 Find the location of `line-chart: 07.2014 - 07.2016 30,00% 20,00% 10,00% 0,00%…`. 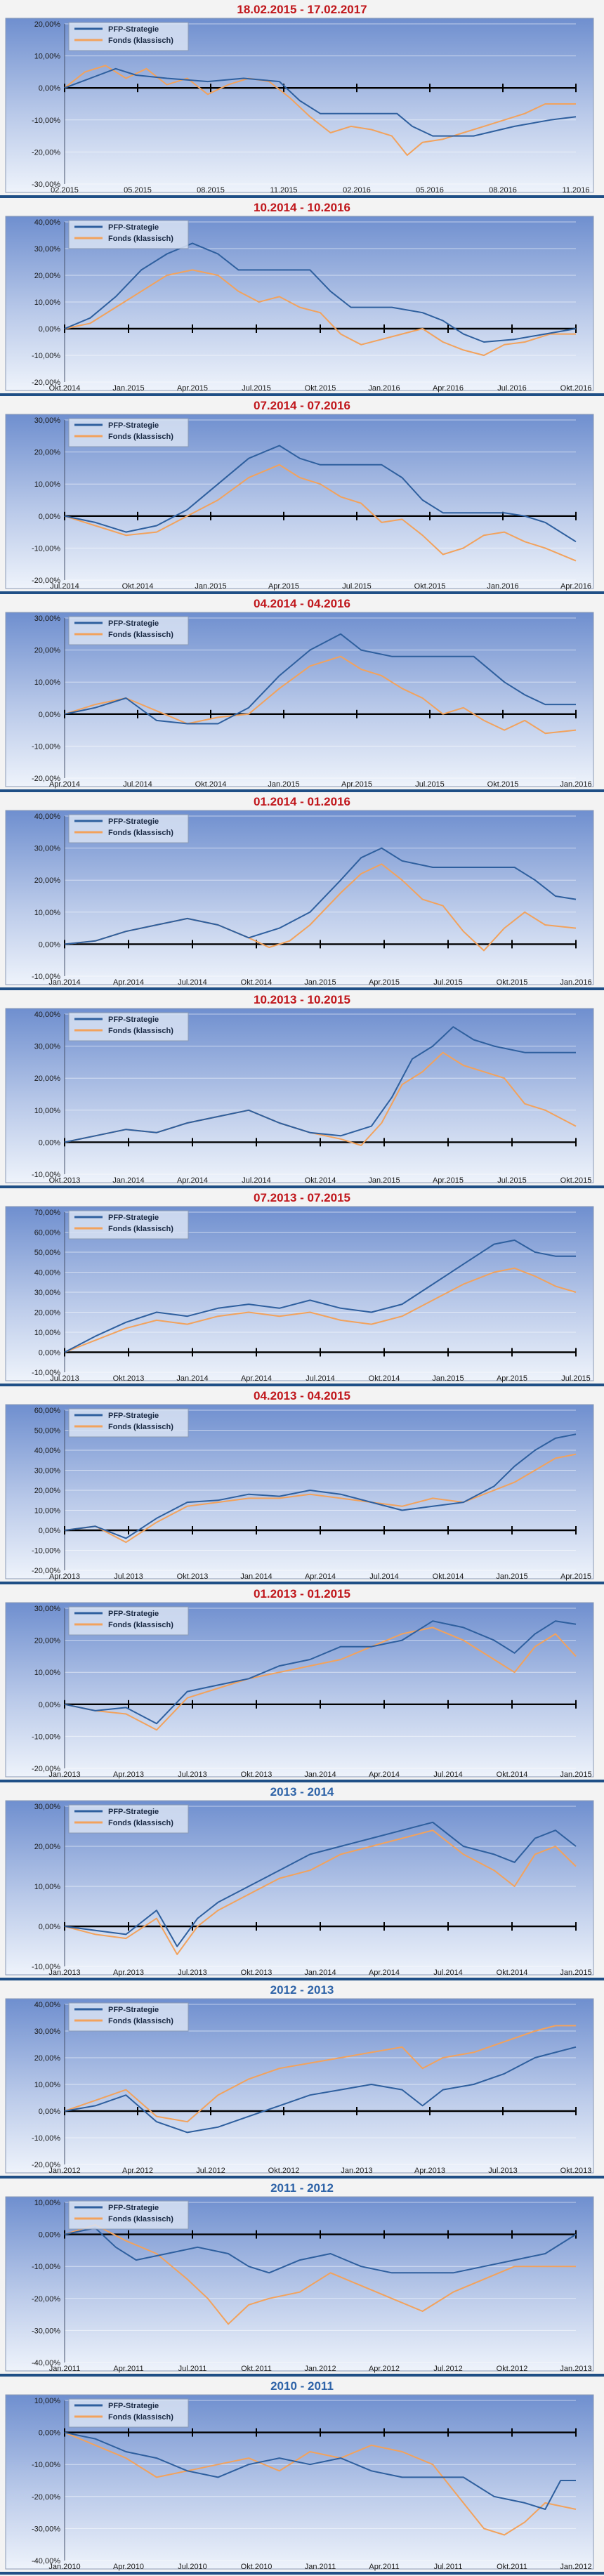

line-chart: 07.2014 - 07.2016 30,00% 20,00% 10,00% 0,00%… is located at coordinates (299, 495).